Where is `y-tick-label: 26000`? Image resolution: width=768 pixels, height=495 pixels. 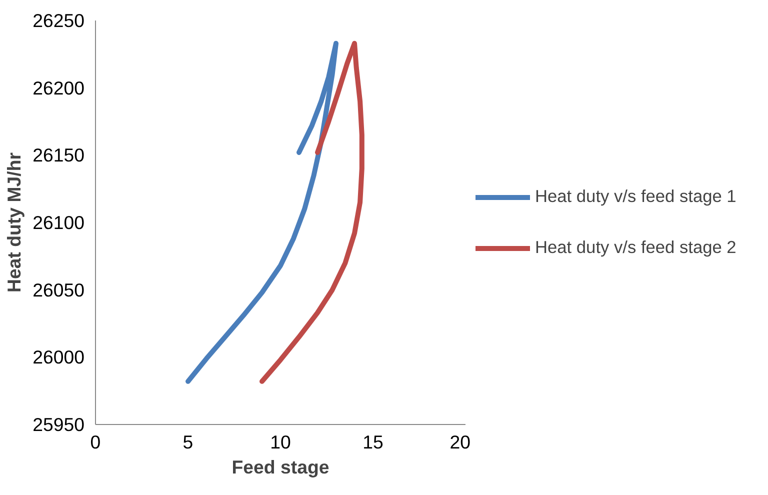
y-tick-label: 26000 is located at coordinates (58, 357).